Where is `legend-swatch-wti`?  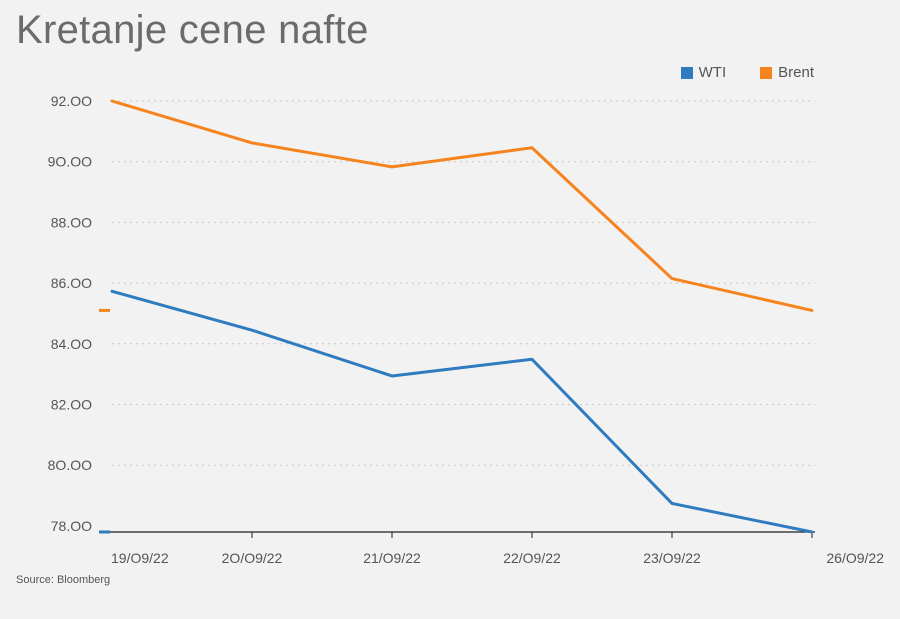 legend-swatch-wti is located at coordinates (686, 72).